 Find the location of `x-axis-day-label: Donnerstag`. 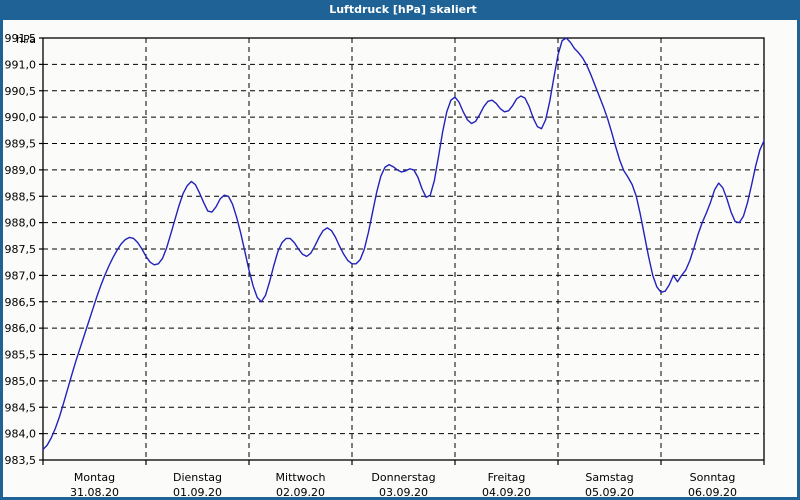

x-axis-day-label: Donnerstag is located at coordinates (403, 477).